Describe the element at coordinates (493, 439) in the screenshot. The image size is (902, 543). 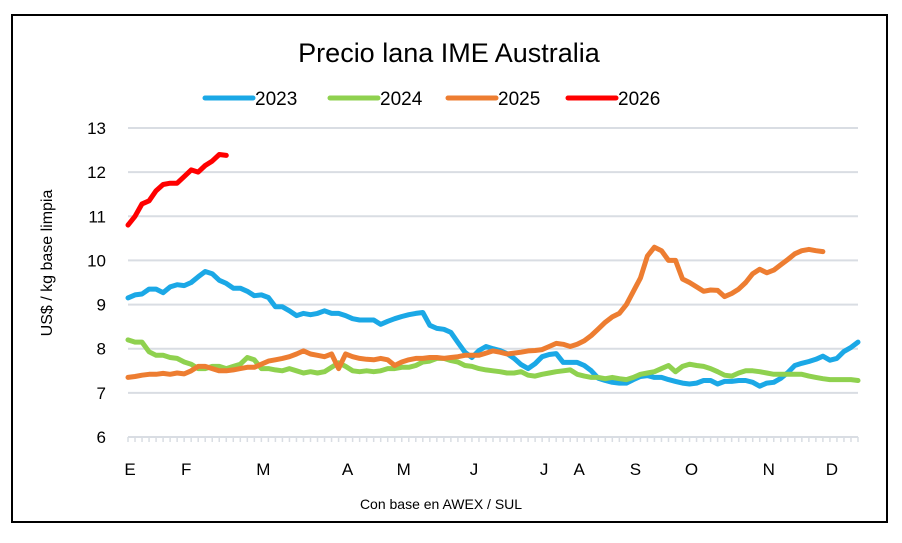
I see `x-axis-ticks` at that location.